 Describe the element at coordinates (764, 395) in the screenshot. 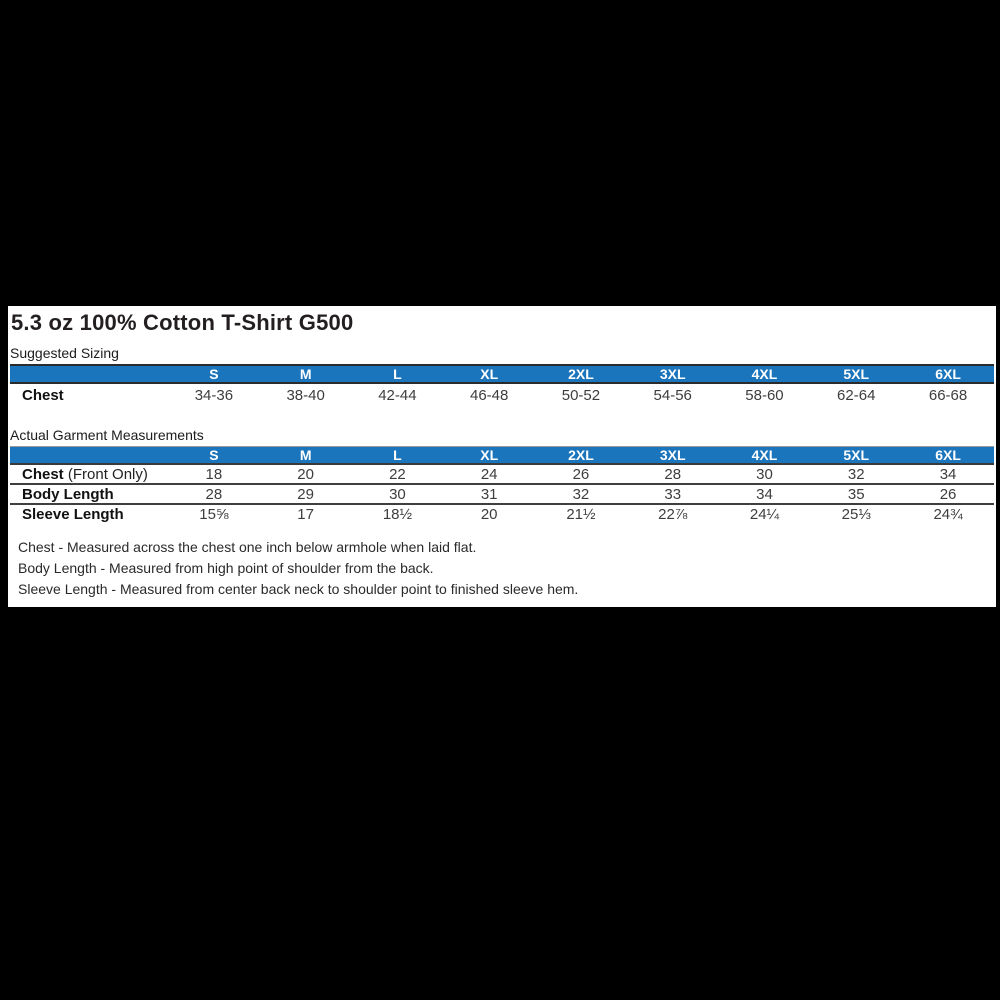

I see `value-cell: 58-60` at that location.